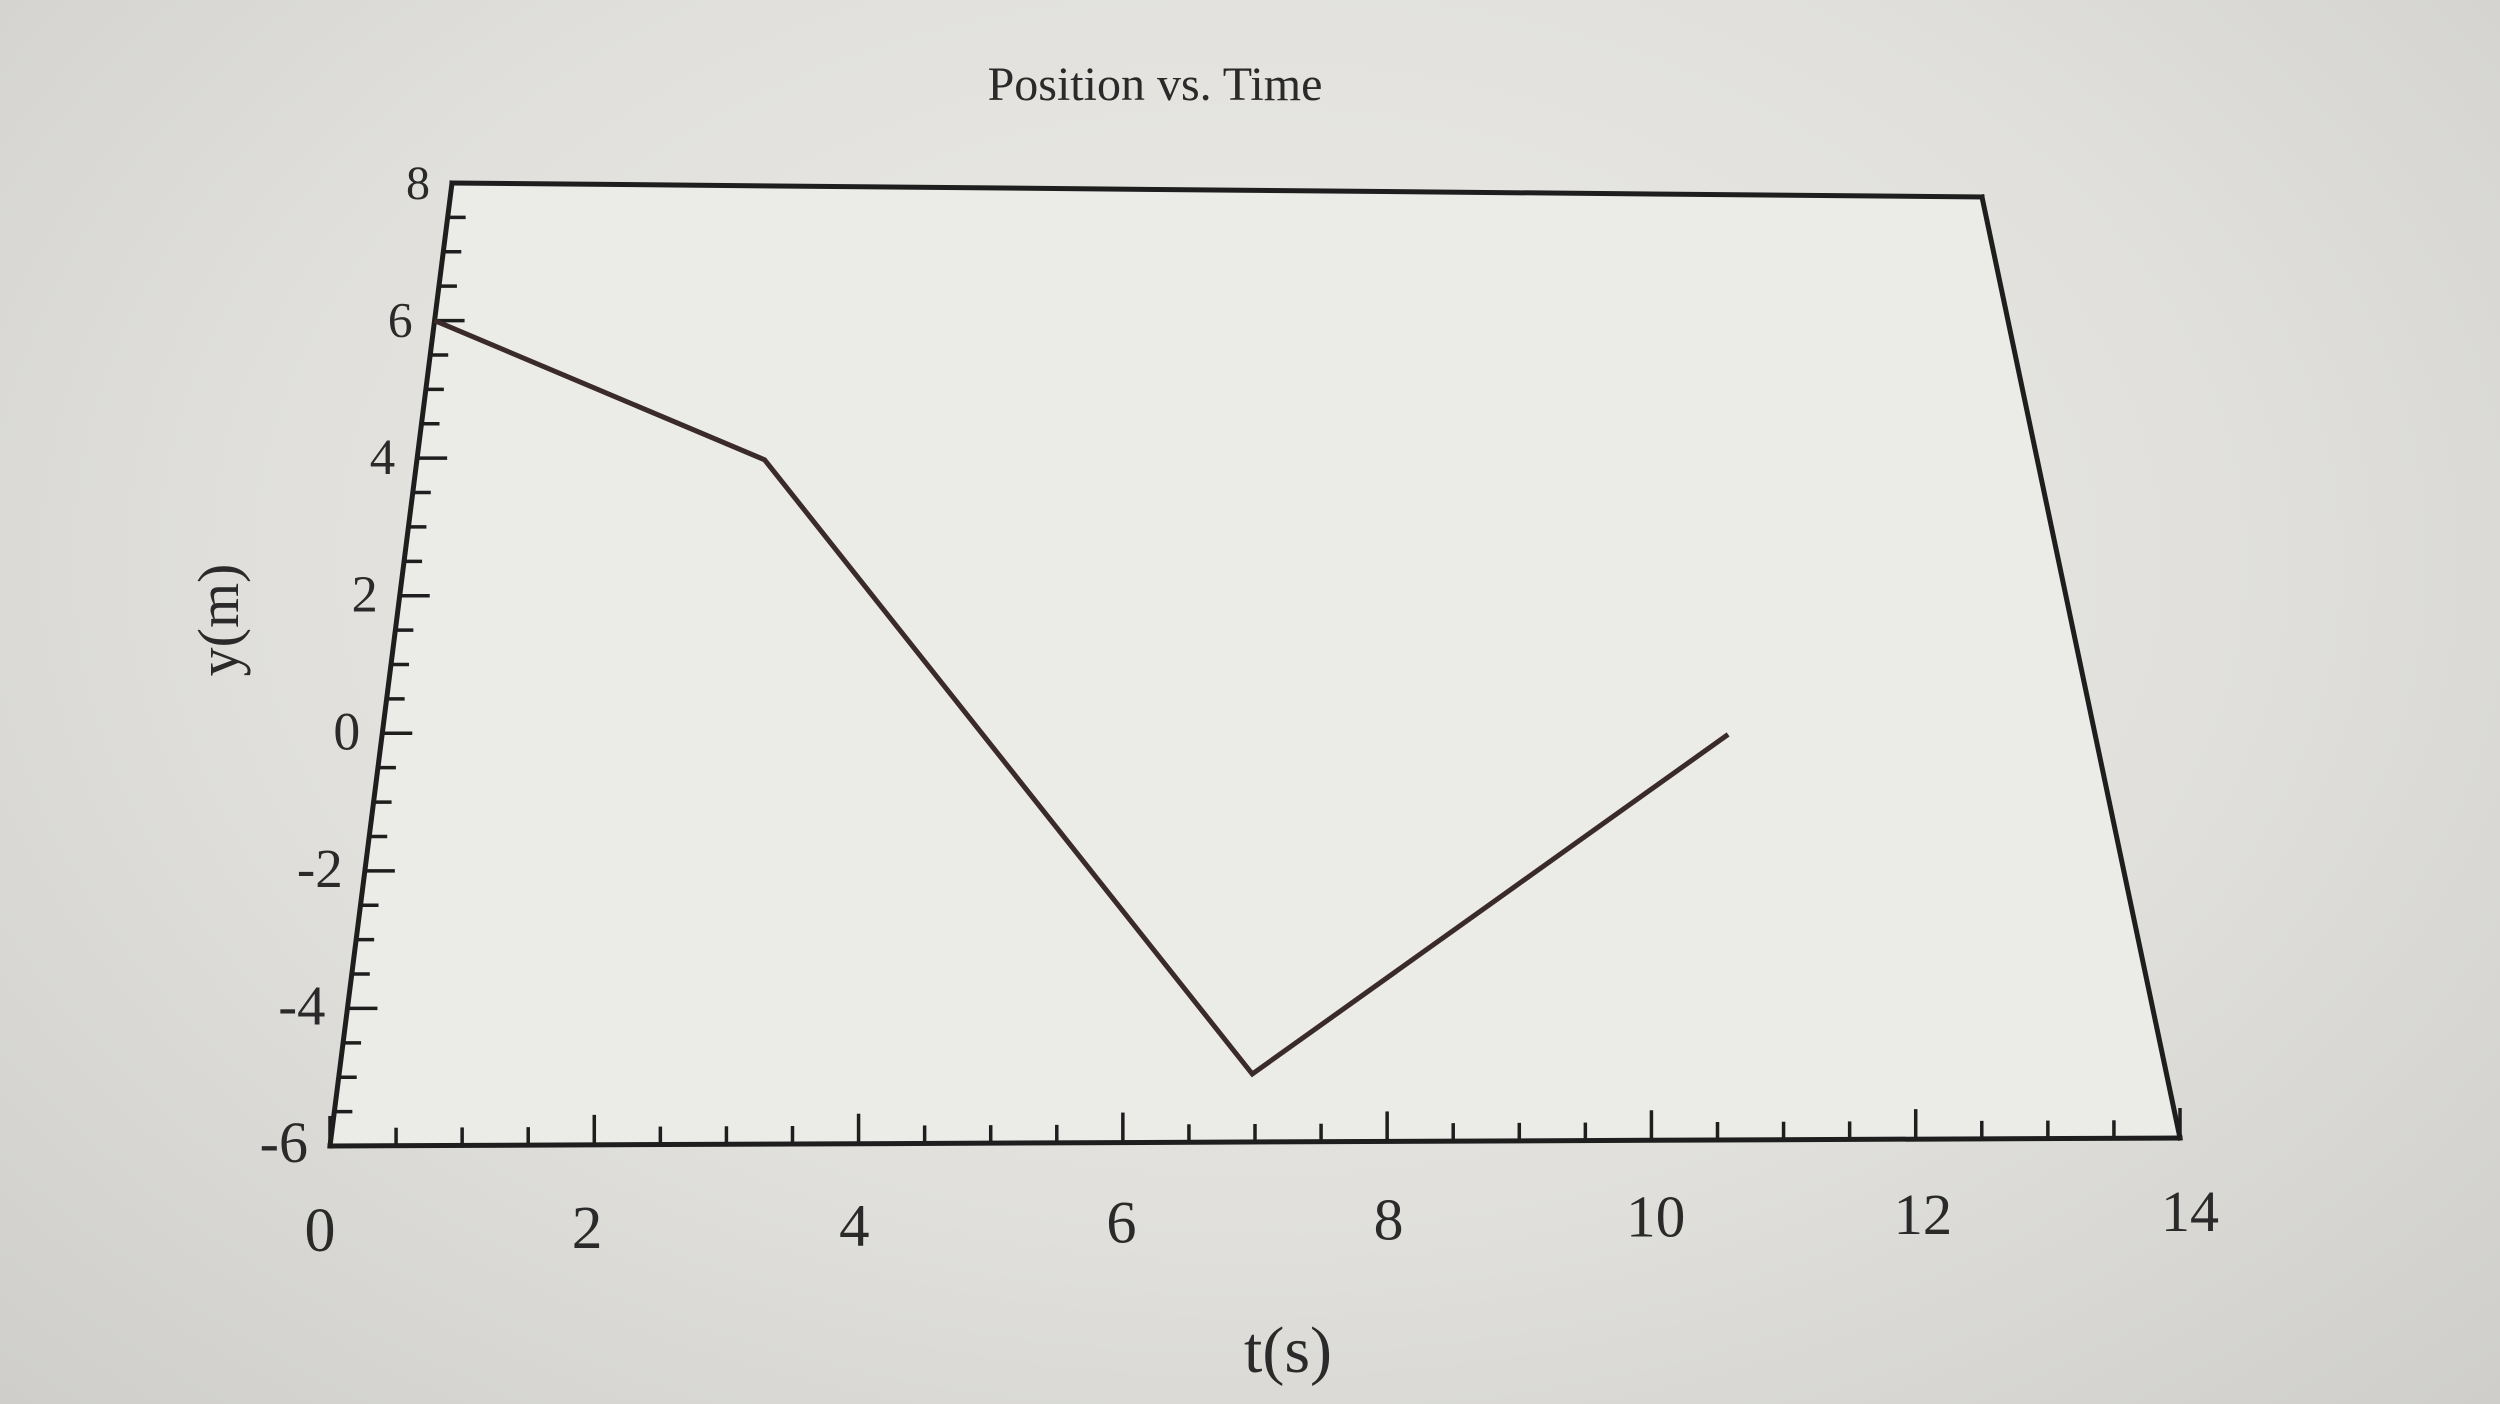  I want to click on y-tick-label: -6, so click(284, 1142).